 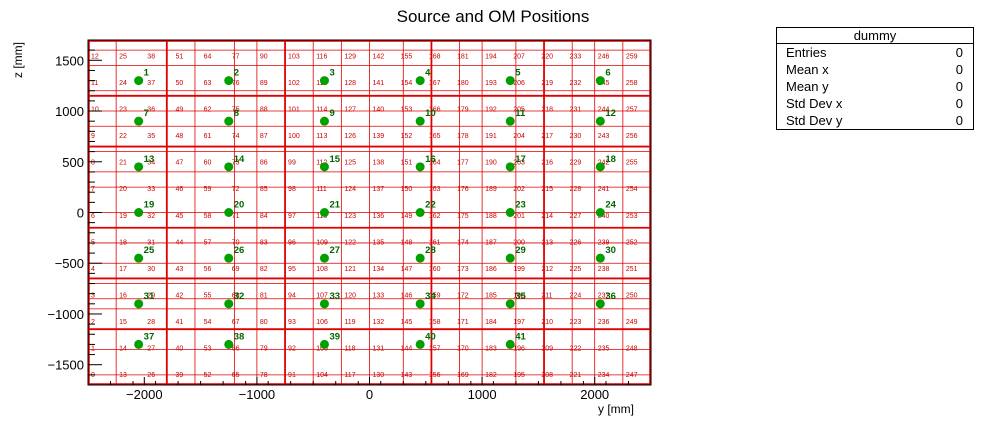 I want to click on om-cell-label: 99, so click(x=292, y=163).